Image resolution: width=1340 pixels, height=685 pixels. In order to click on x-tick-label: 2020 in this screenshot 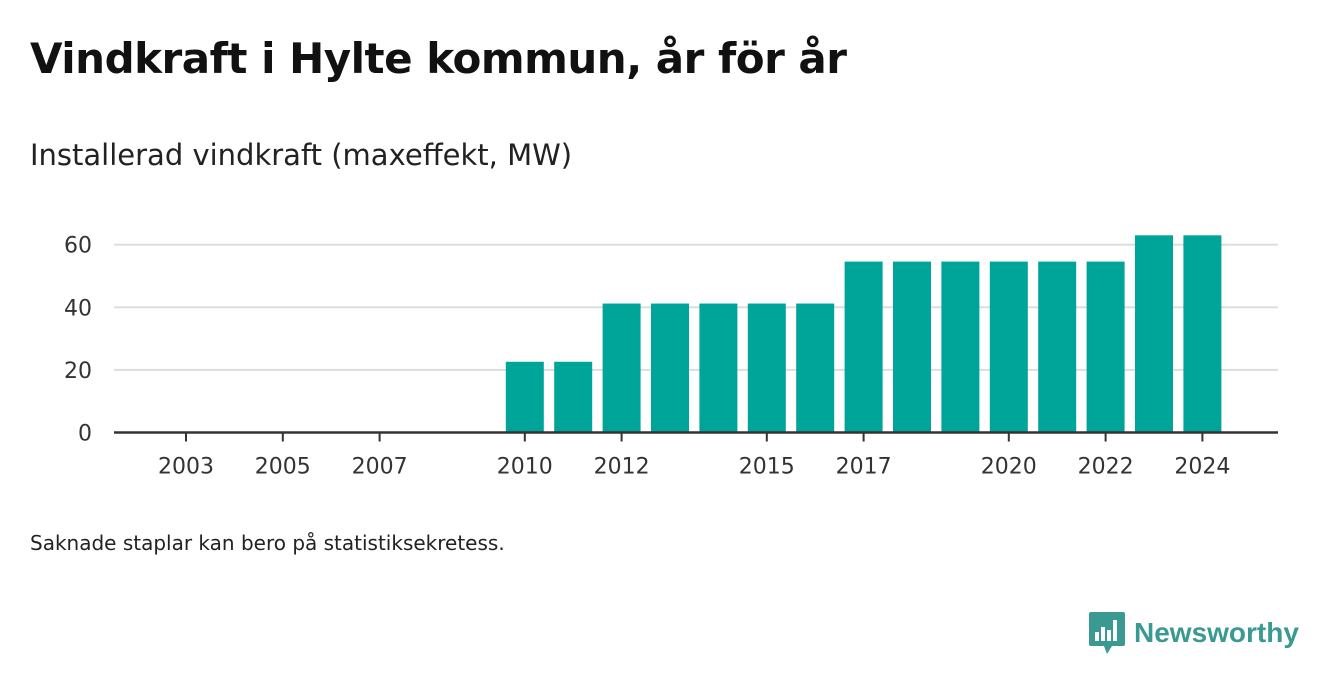, I will do `click(1009, 467)`.